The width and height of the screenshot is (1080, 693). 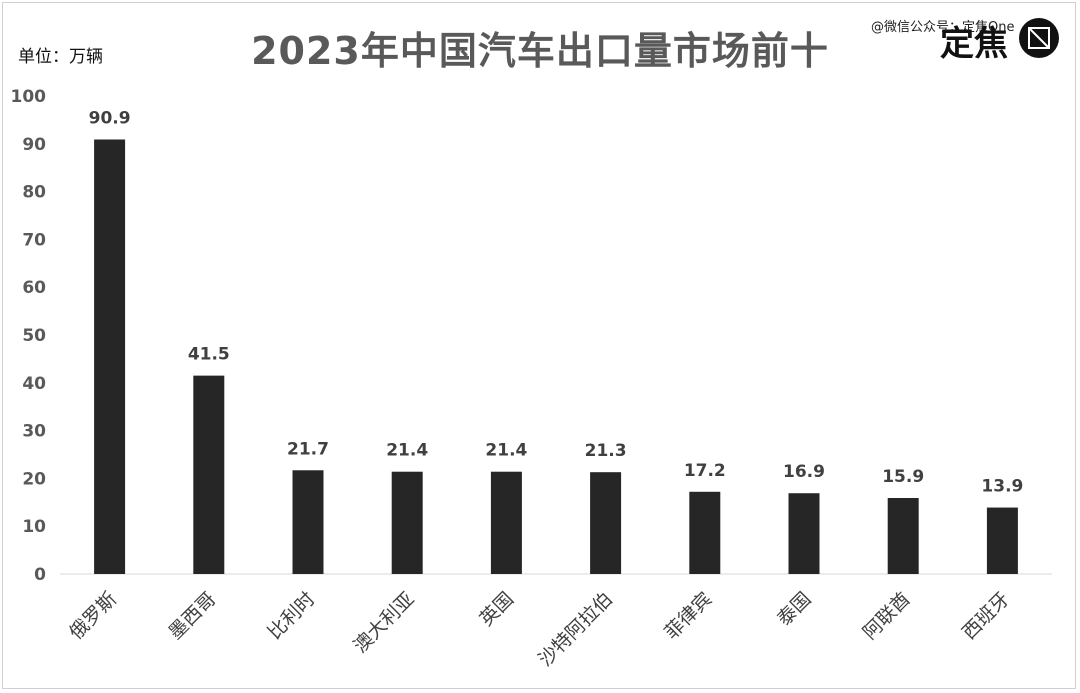 I want to click on data-label: 41.5, so click(x=209, y=355).